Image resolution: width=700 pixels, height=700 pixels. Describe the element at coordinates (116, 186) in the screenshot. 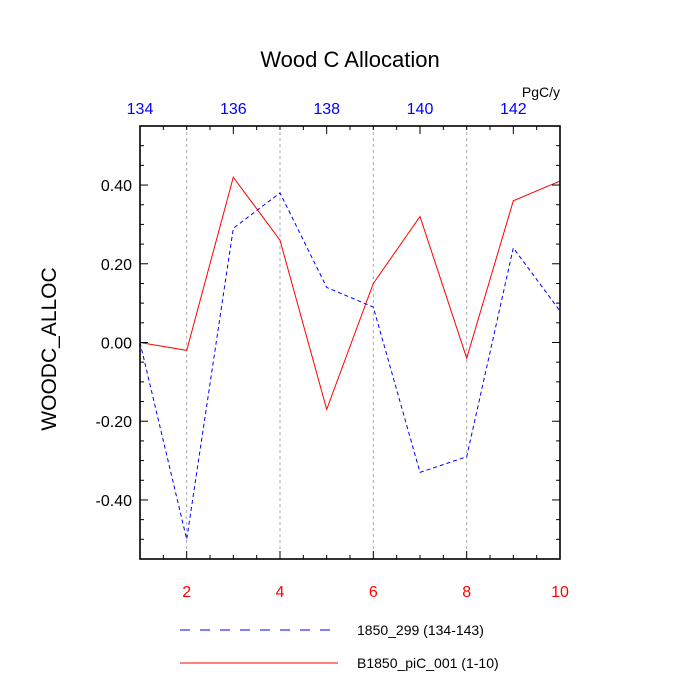

I see `y-tick-label: 0.40` at that location.